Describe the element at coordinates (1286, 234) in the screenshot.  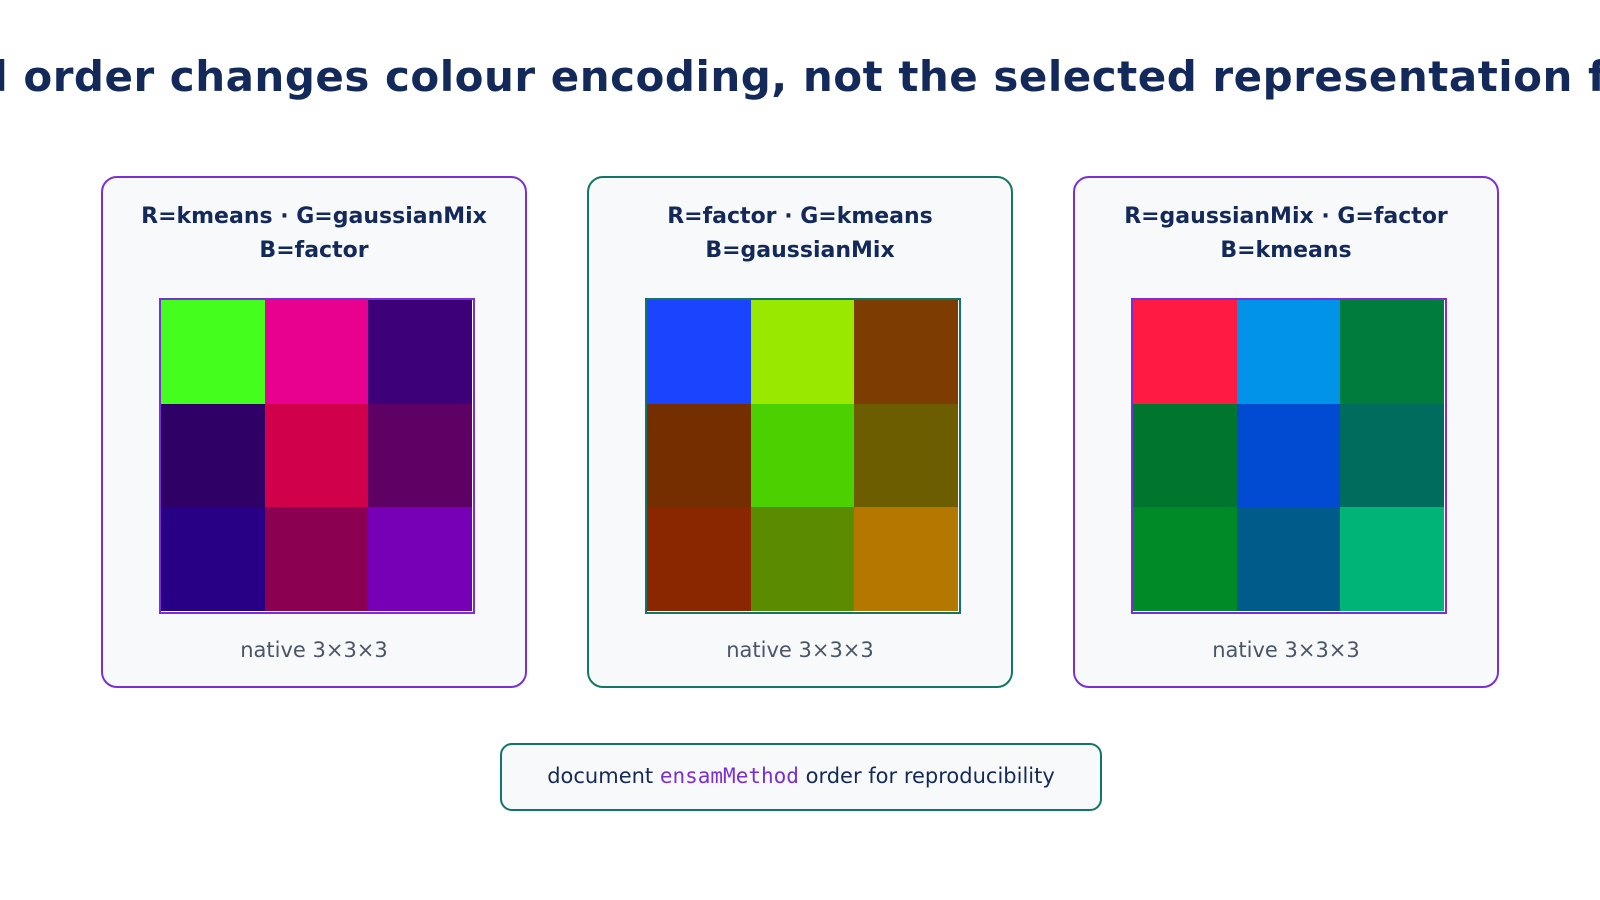
I see `panel-heading: R=gaussianMix · G=factor B=kmeans` at that location.